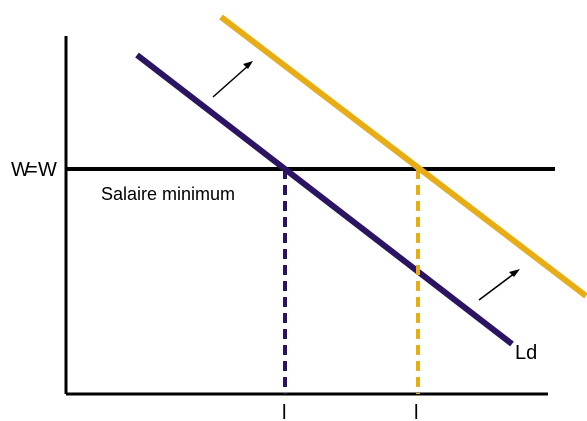 The height and width of the screenshot is (421, 587). I want to click on l-purple-label: l, so click(284, 411).